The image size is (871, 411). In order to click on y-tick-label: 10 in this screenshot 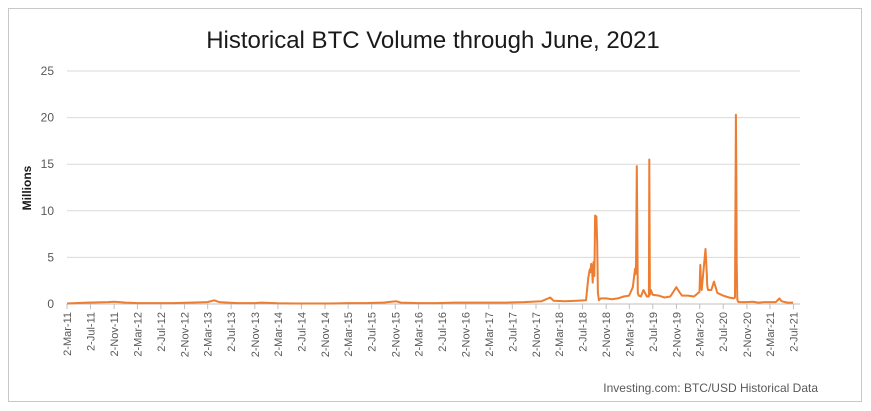, I will do `click(48, 211)`.